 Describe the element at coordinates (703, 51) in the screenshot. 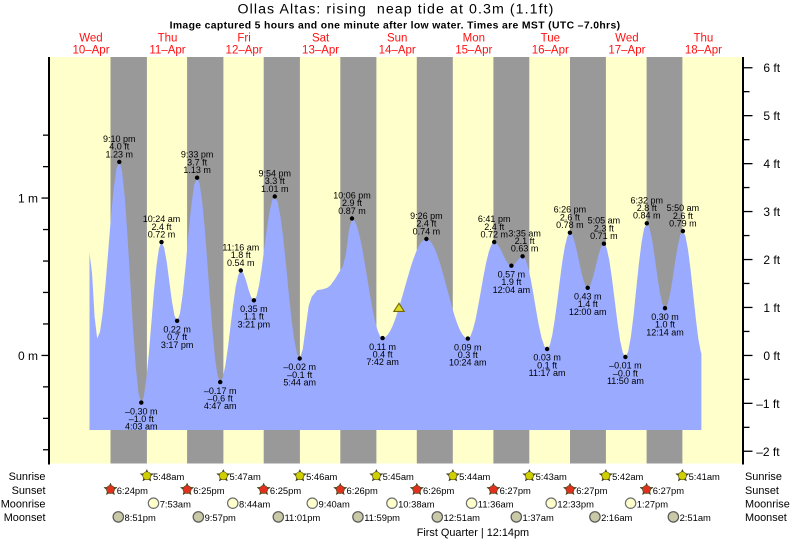

I see `svg-text: 18–Apr` at that location.